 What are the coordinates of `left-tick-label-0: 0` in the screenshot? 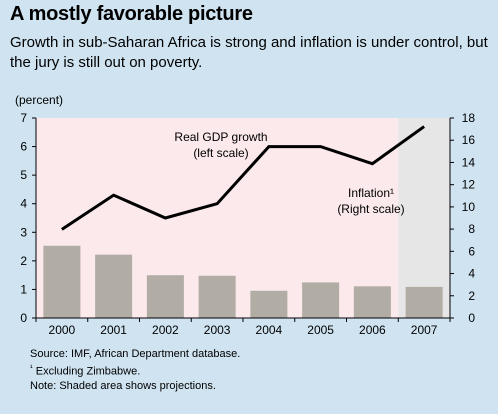 It's located at (23, 318).